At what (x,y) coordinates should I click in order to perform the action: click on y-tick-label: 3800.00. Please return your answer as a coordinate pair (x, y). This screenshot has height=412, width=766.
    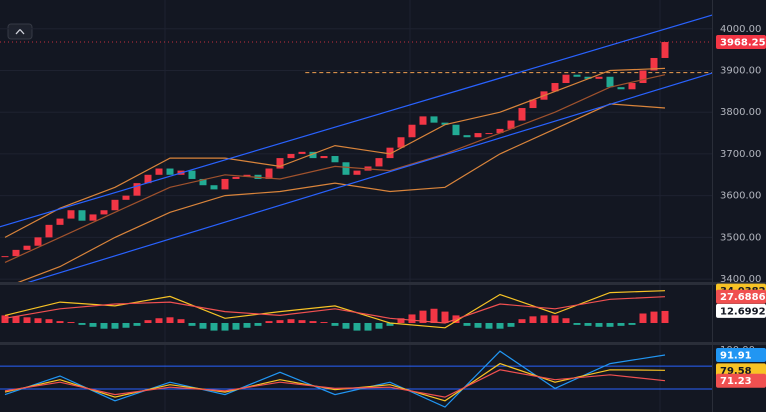
    Looking at the image, I should click on (740, 112).